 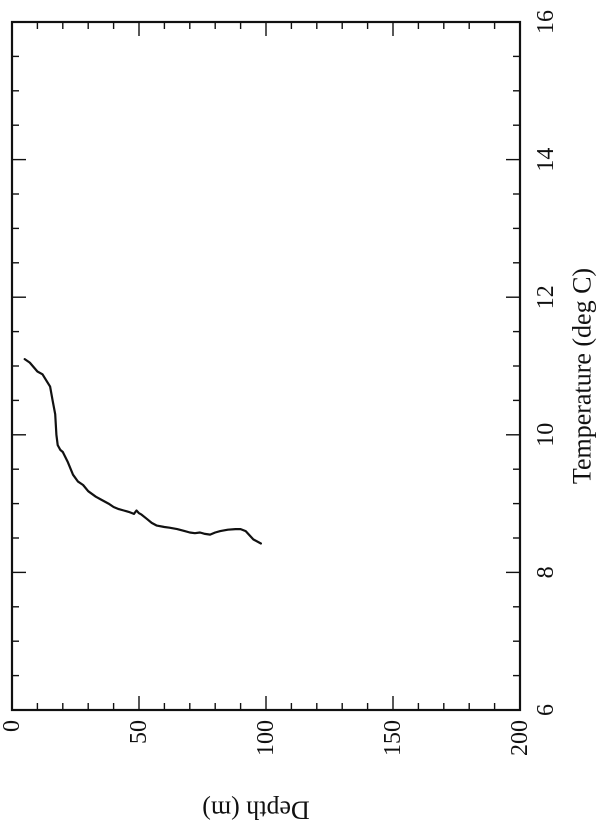 What do you see at coordinates (546, 363) in the screenshot?
I see `temperature-tick-labels: 6 8 10 12 14 16` at bounding box center [546, 363].